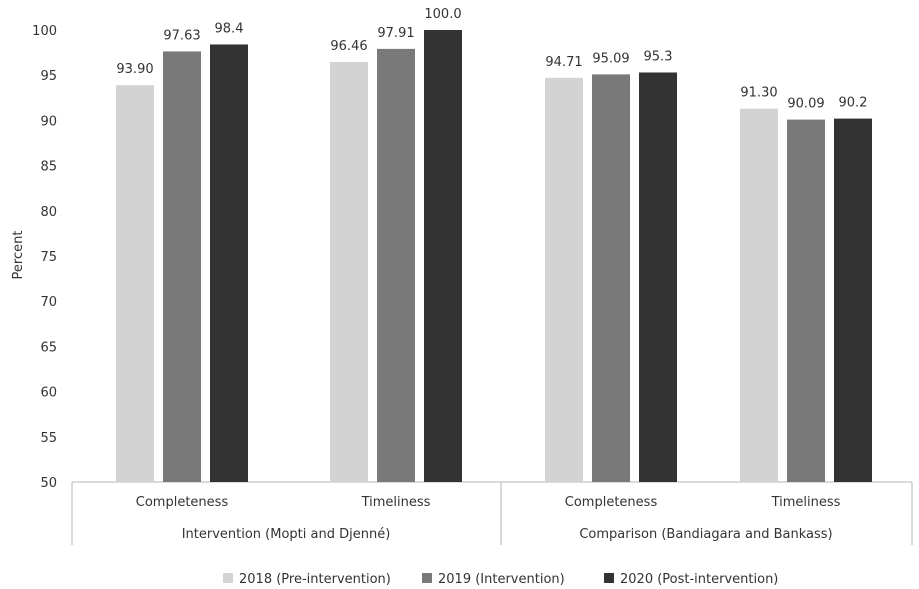  Describe the element at coordinates (395, 33) in the screenshot. I see `data-label: 97.91` at that location.